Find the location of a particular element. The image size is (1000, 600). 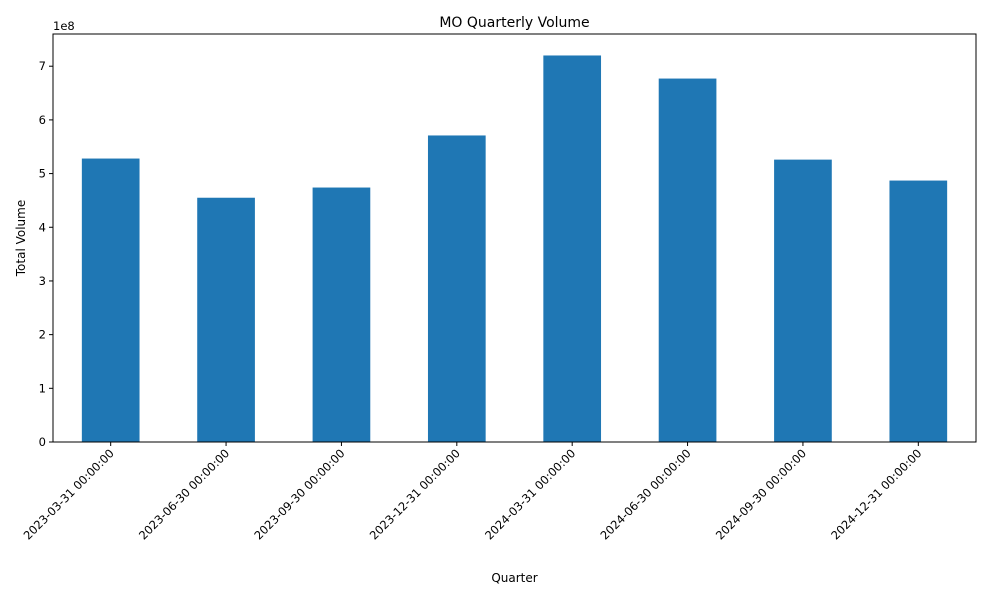

y-axis-ticks: 0 1 2 3 4 5 6 7 is located at coordinates (46, 254).